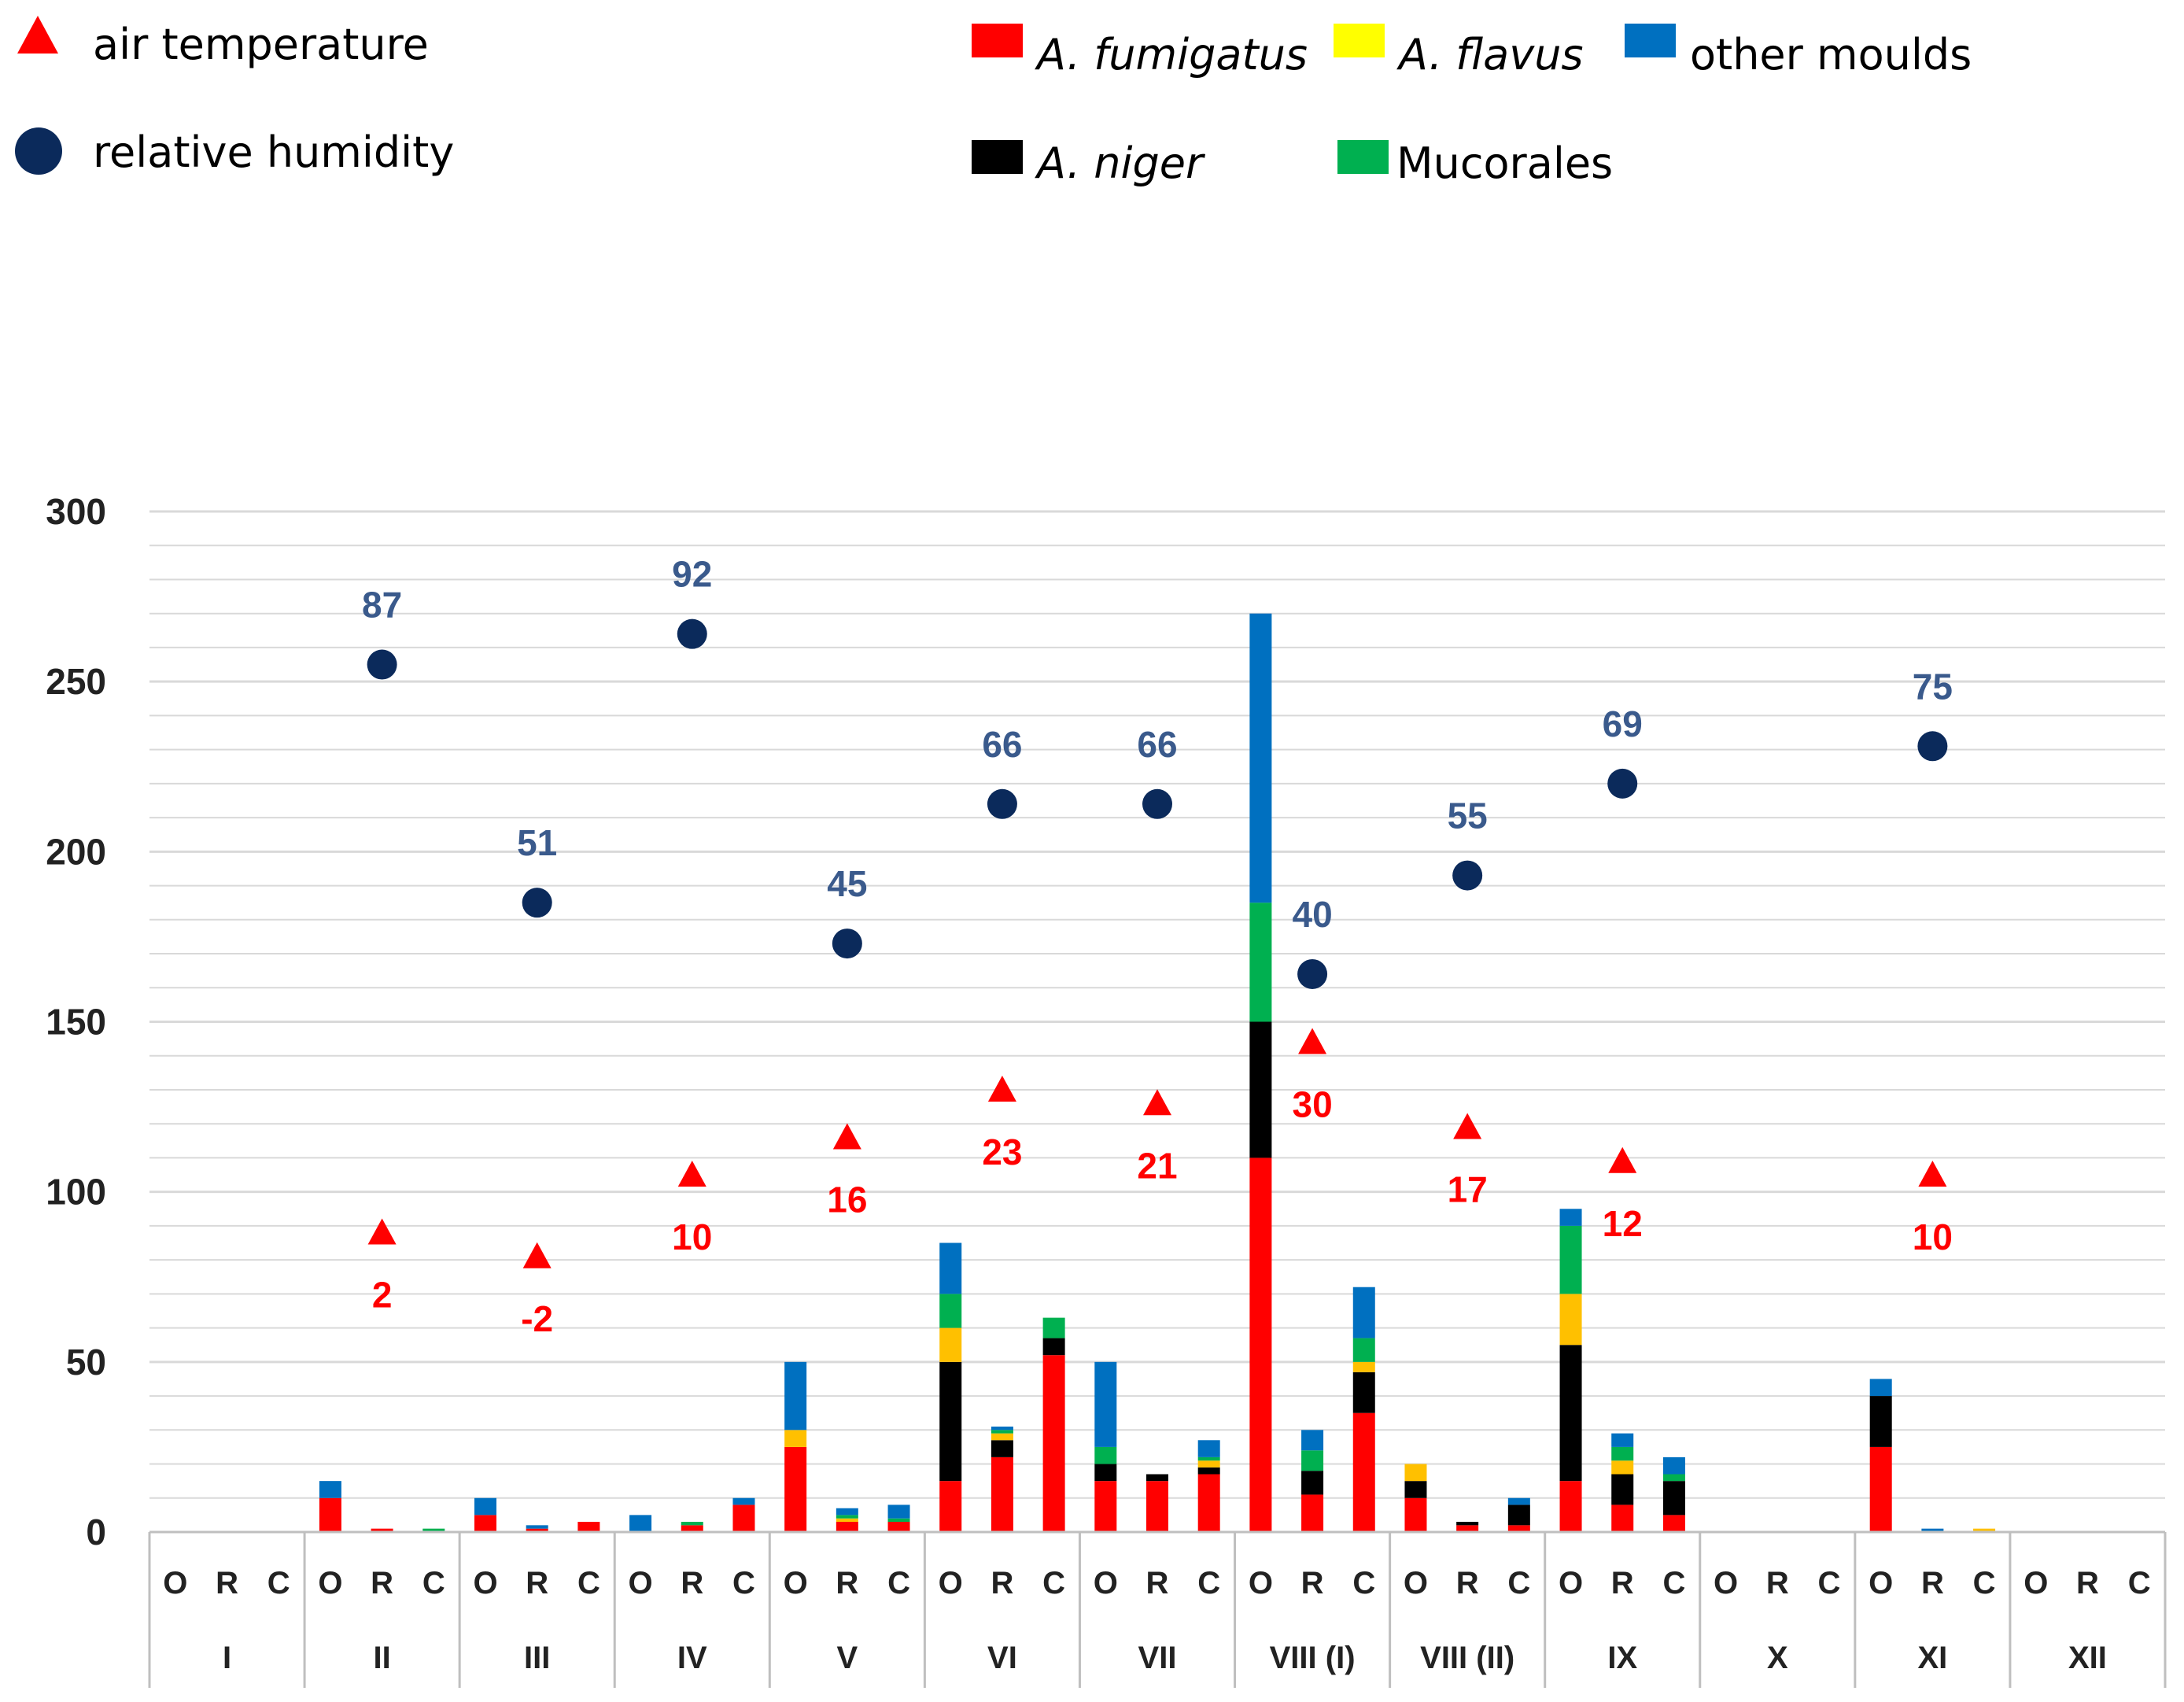 The image size is (2184, 1702). I want to click on humidity-value-label: 51, so click(537, 842).